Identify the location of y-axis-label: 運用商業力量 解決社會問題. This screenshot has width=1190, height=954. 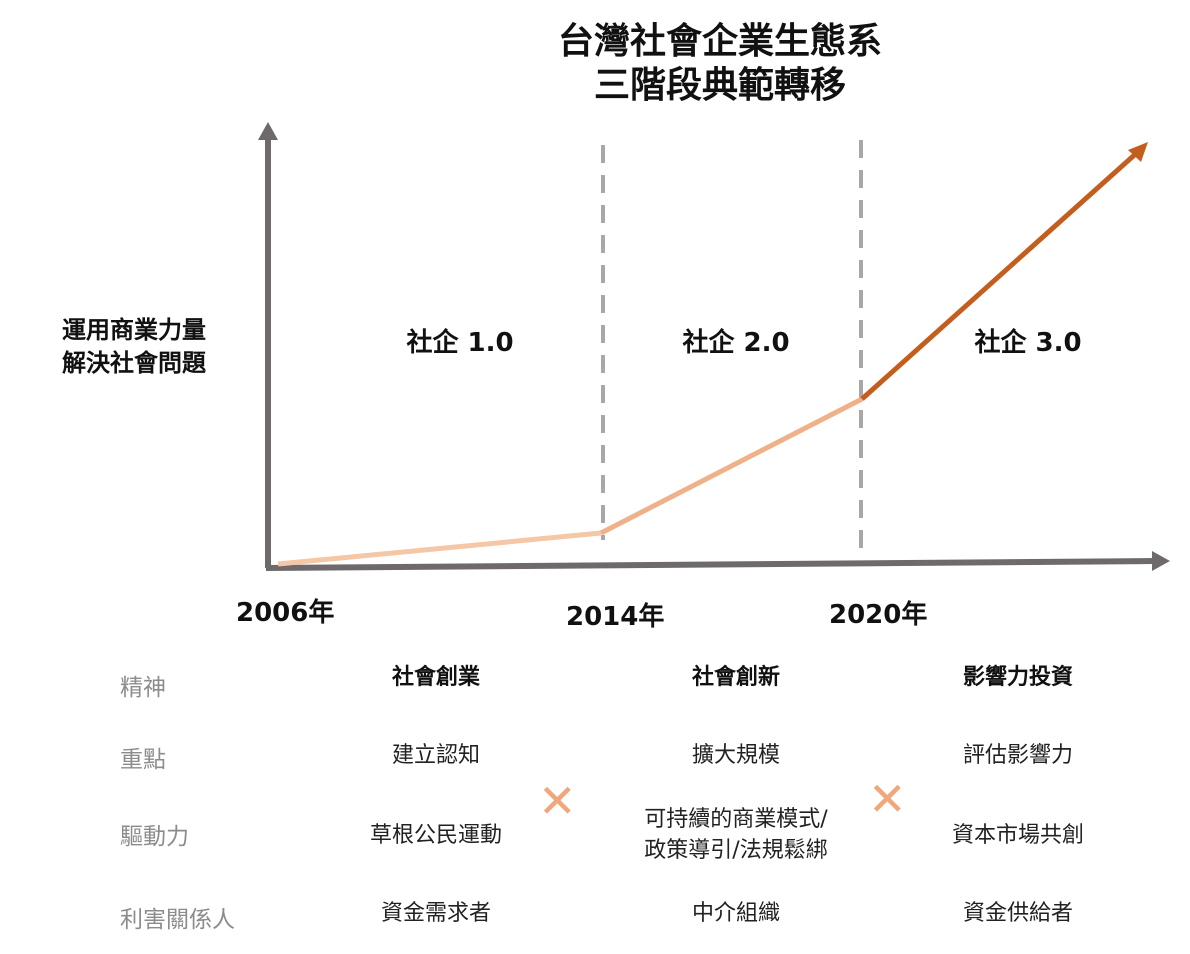
(134, 346).